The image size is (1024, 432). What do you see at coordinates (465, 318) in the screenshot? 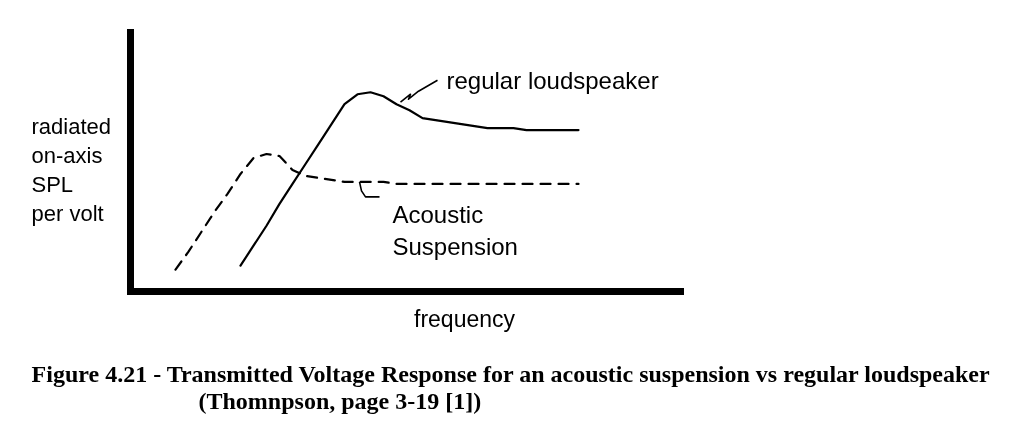
I see `x-axis-title: frequency` at bounding box center [465, 318].